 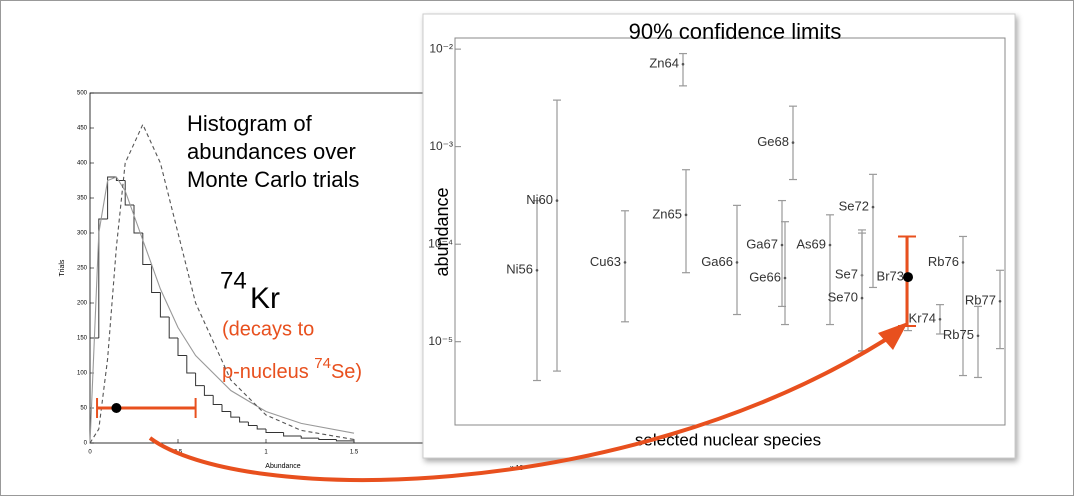 I want to click on y-tick-label: 250, so click(x=82, y=269).